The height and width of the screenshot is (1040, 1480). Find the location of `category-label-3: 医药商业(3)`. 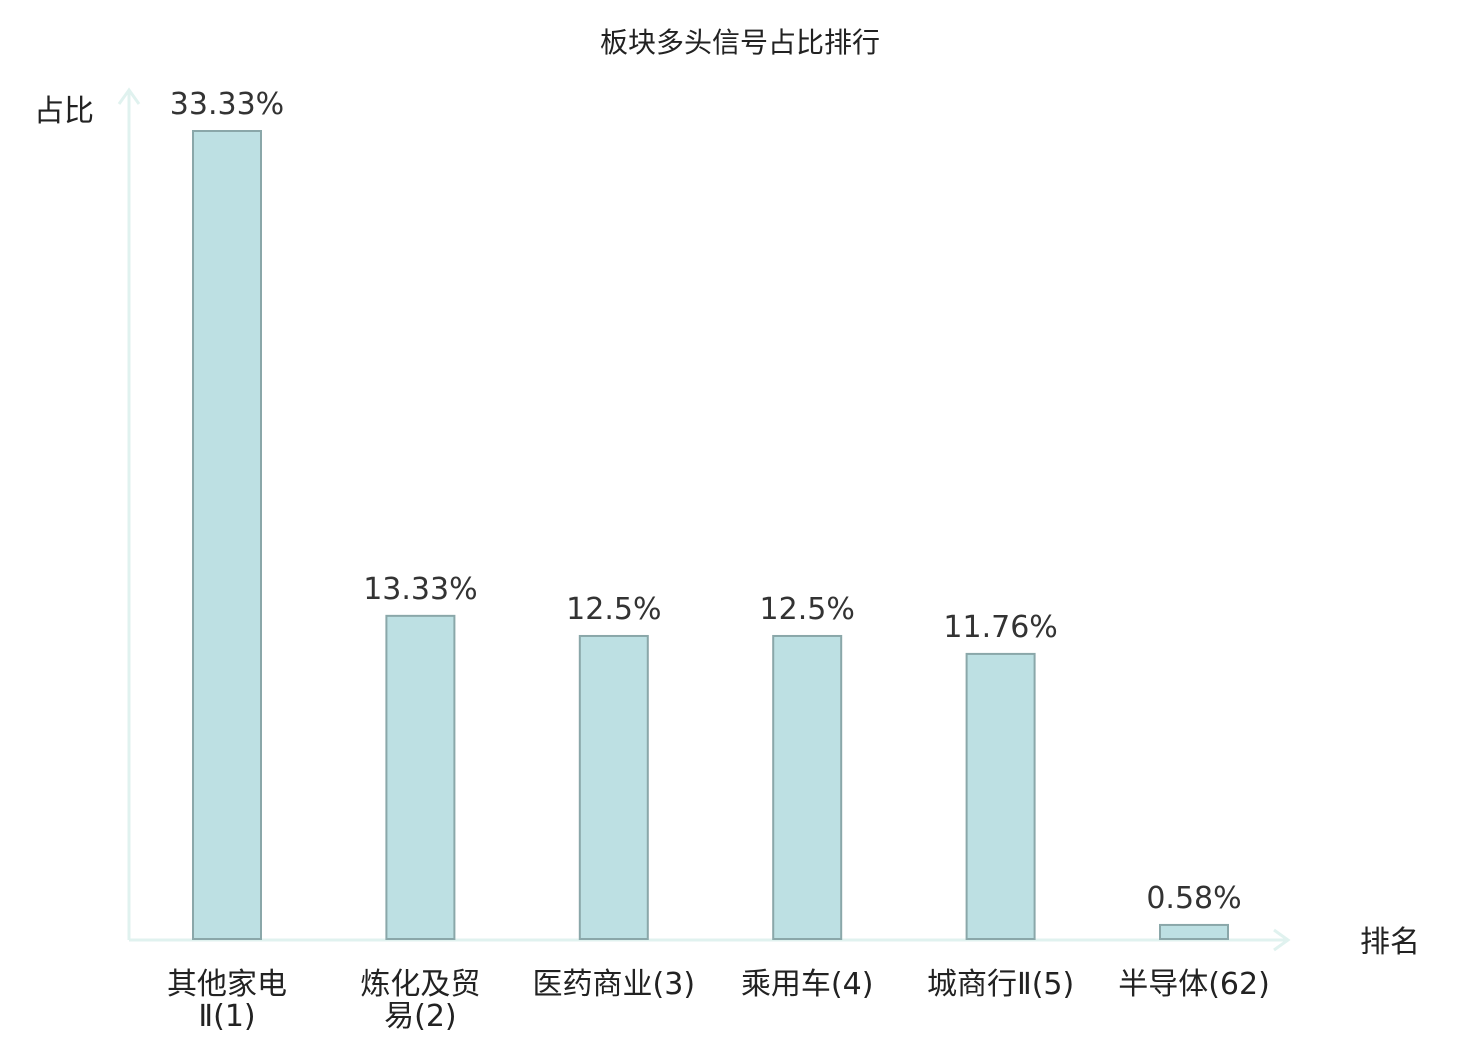

category-label-3: 医药商业(3) is located at coordinates (614, 984).